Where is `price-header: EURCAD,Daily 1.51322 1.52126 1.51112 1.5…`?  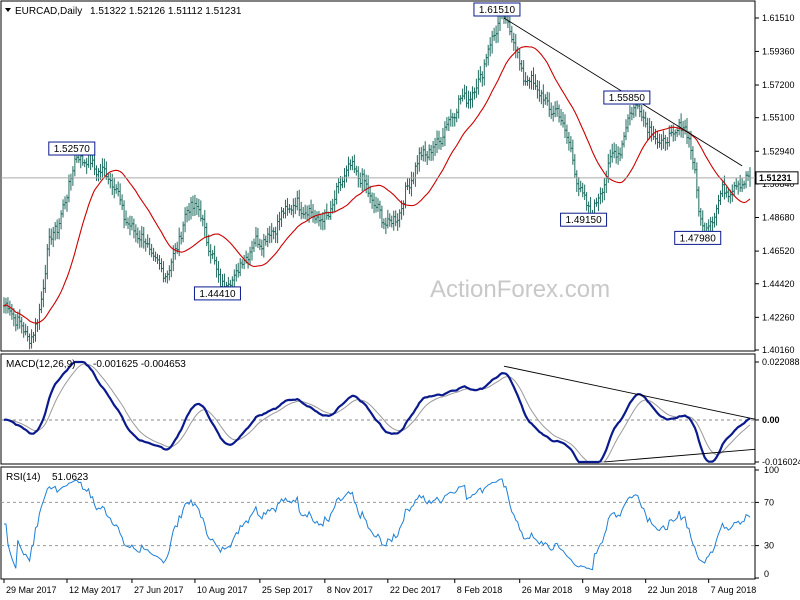 price-header: EURCAD,Daily 1.51322 1.52126 1.51112 1.5… is located at coordinates (123, 11).